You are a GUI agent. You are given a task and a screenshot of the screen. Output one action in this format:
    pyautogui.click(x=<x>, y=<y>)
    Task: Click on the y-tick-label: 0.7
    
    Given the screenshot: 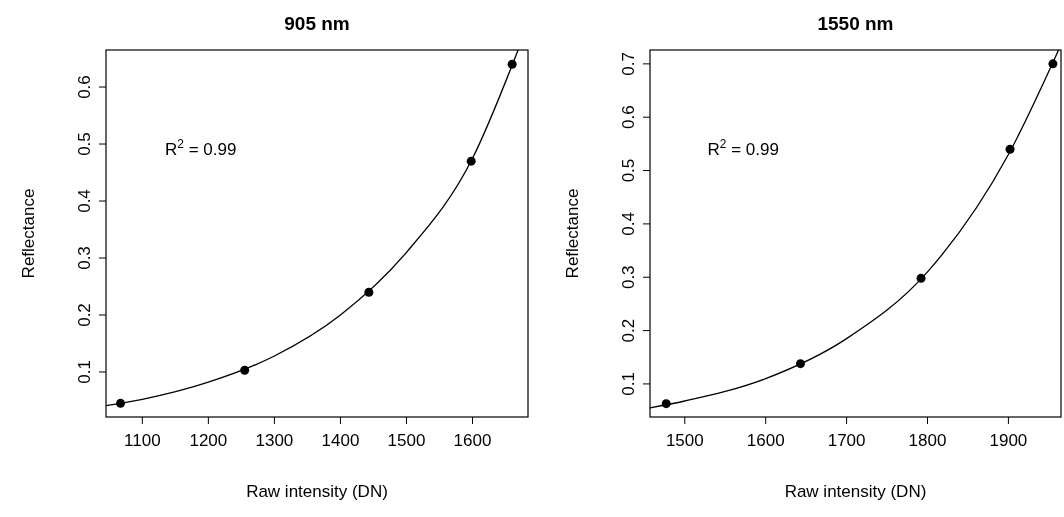 What is the action you would take?
    pyautogui.click(x=628, y=64)
    